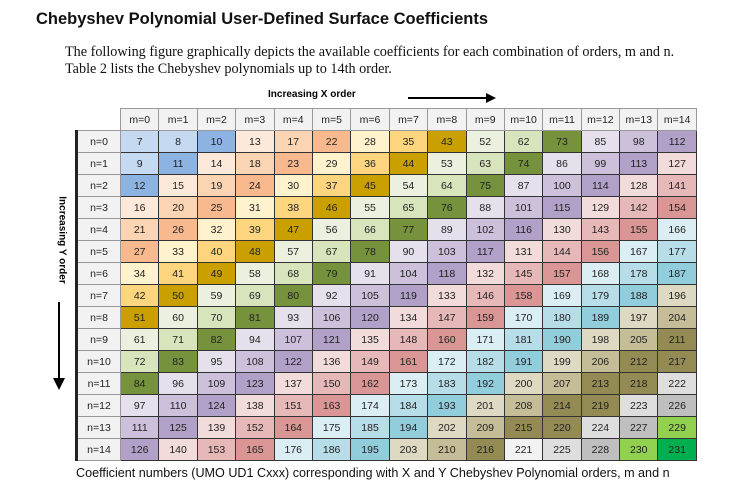  Describe the element at coordinates (98, 207) in the screenshot. I see `row-header: n=3` at that location.